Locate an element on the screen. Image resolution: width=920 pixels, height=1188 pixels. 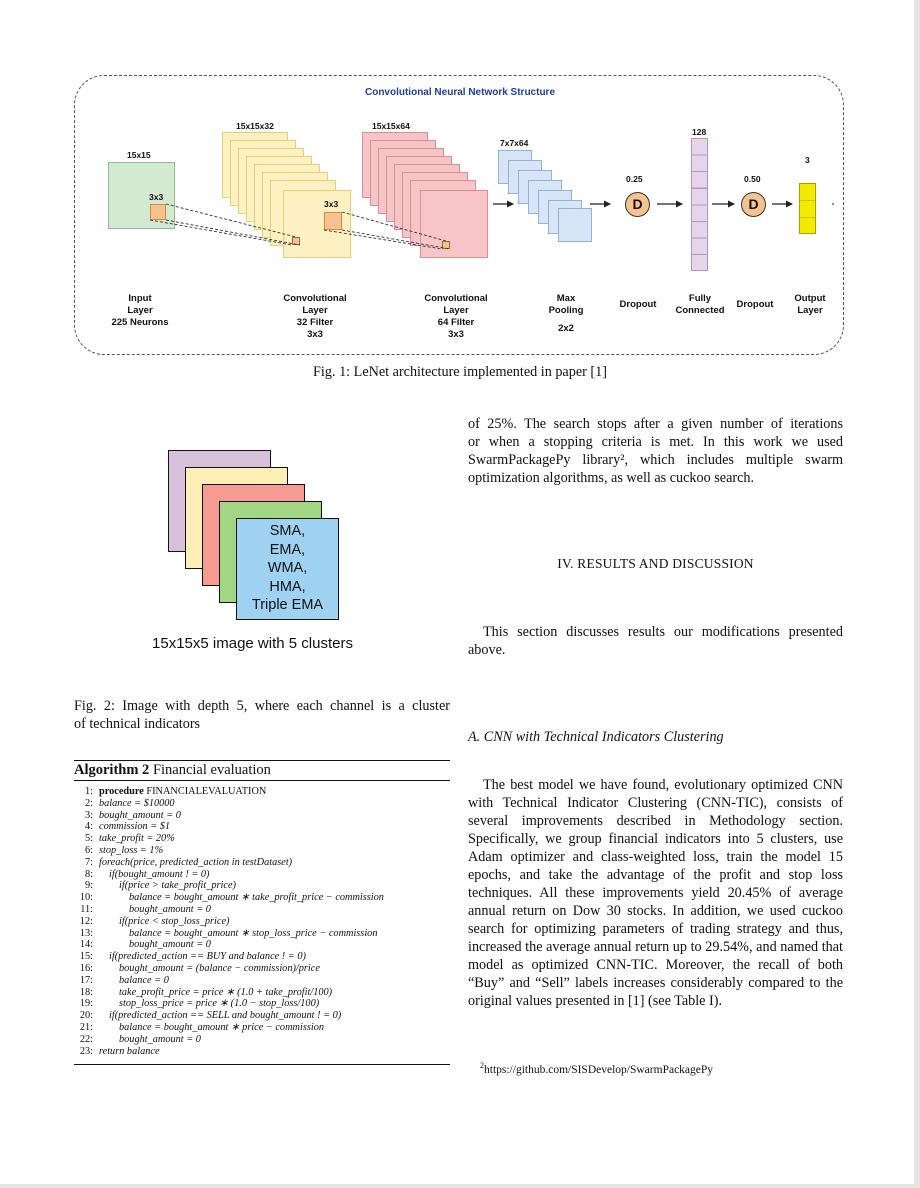
algorithm-line: 6: stop_loss = 1% is located at coordinates (262, 851).